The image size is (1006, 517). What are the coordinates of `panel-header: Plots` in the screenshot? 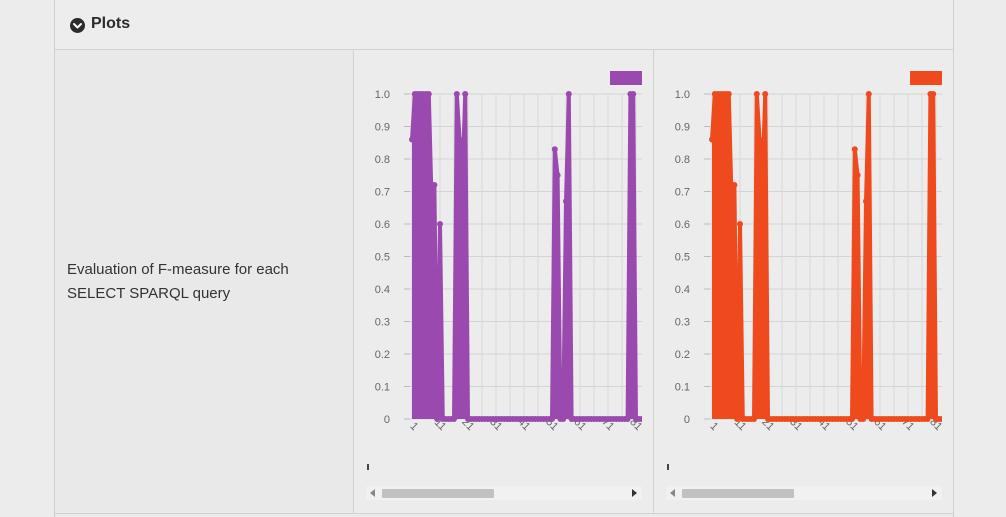 It's located at (504, 25).